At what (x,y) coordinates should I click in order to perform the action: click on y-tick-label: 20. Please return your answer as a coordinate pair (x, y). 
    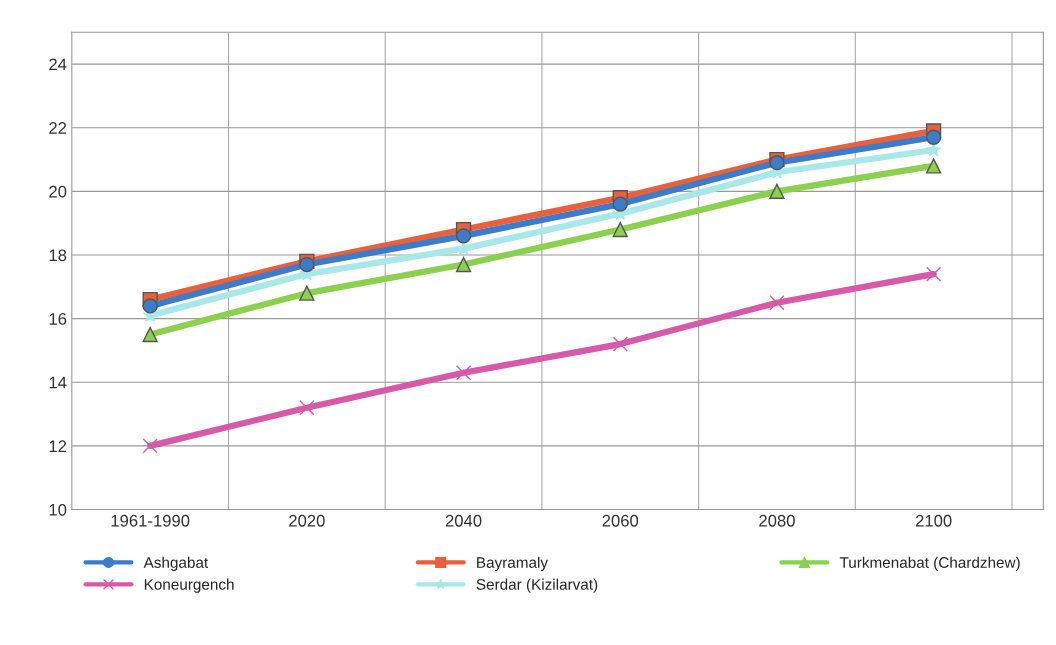
    Looking at the image, I should click on (58, 191).